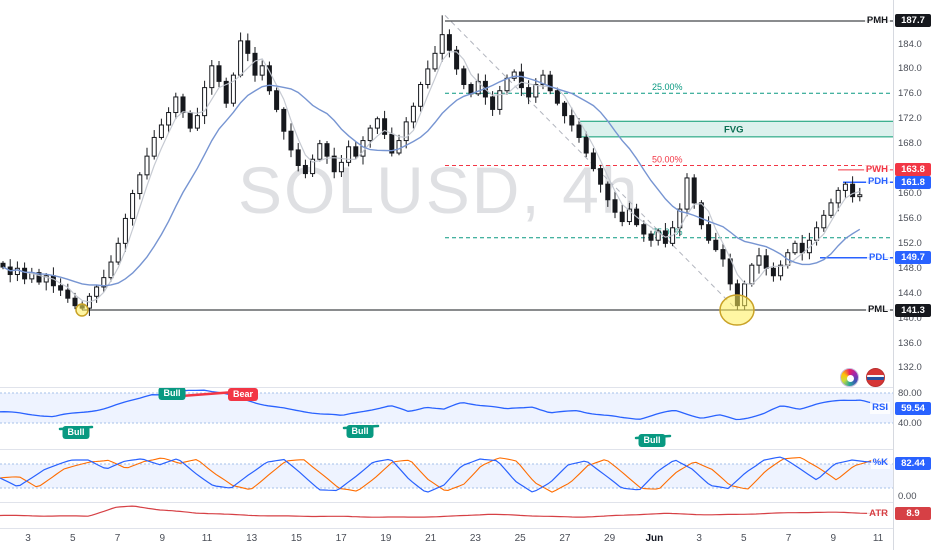 The height and width of the screenshot is (550, 932). Describe the element at coordinates (849, 377) in the screenshot. I see `swirl-logo-icon` at that location.